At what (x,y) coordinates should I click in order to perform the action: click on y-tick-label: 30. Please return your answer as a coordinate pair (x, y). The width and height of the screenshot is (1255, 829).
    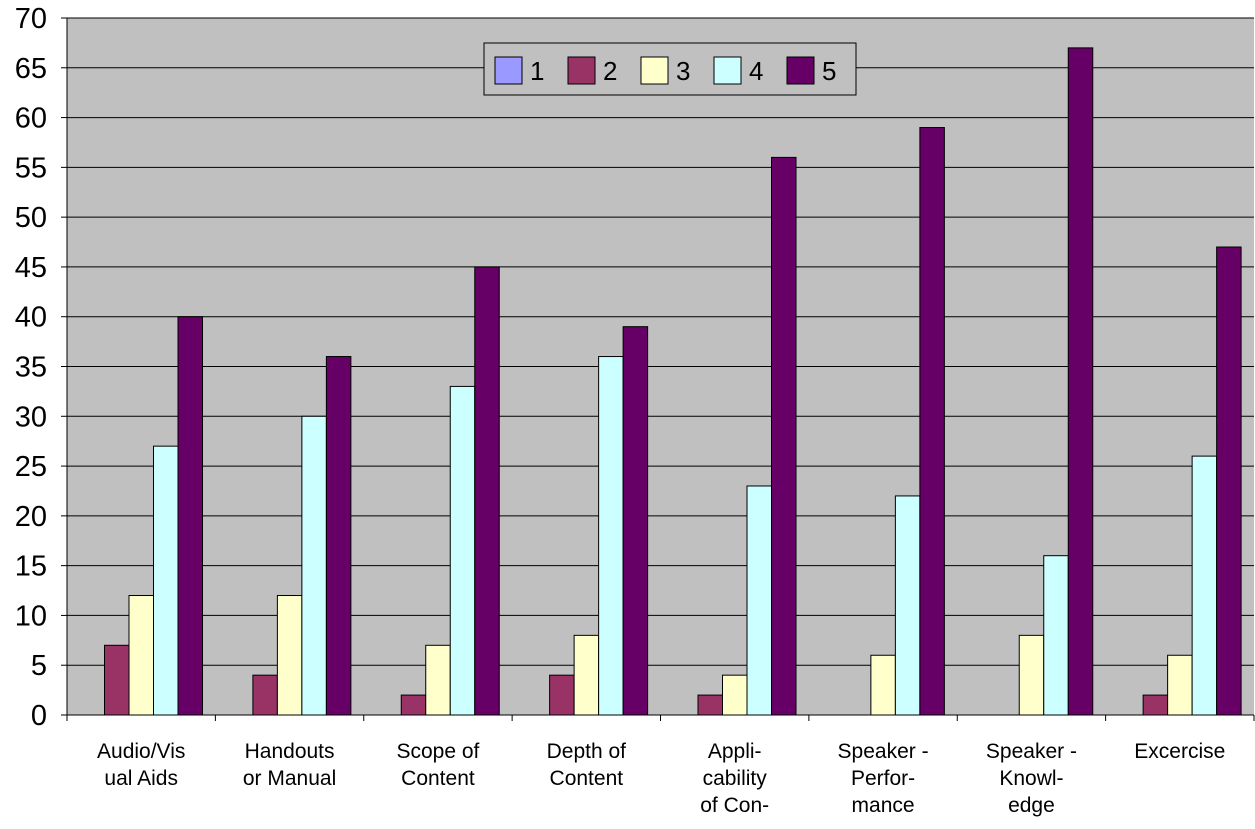
    Looking at the image, I should click on (31, 417).